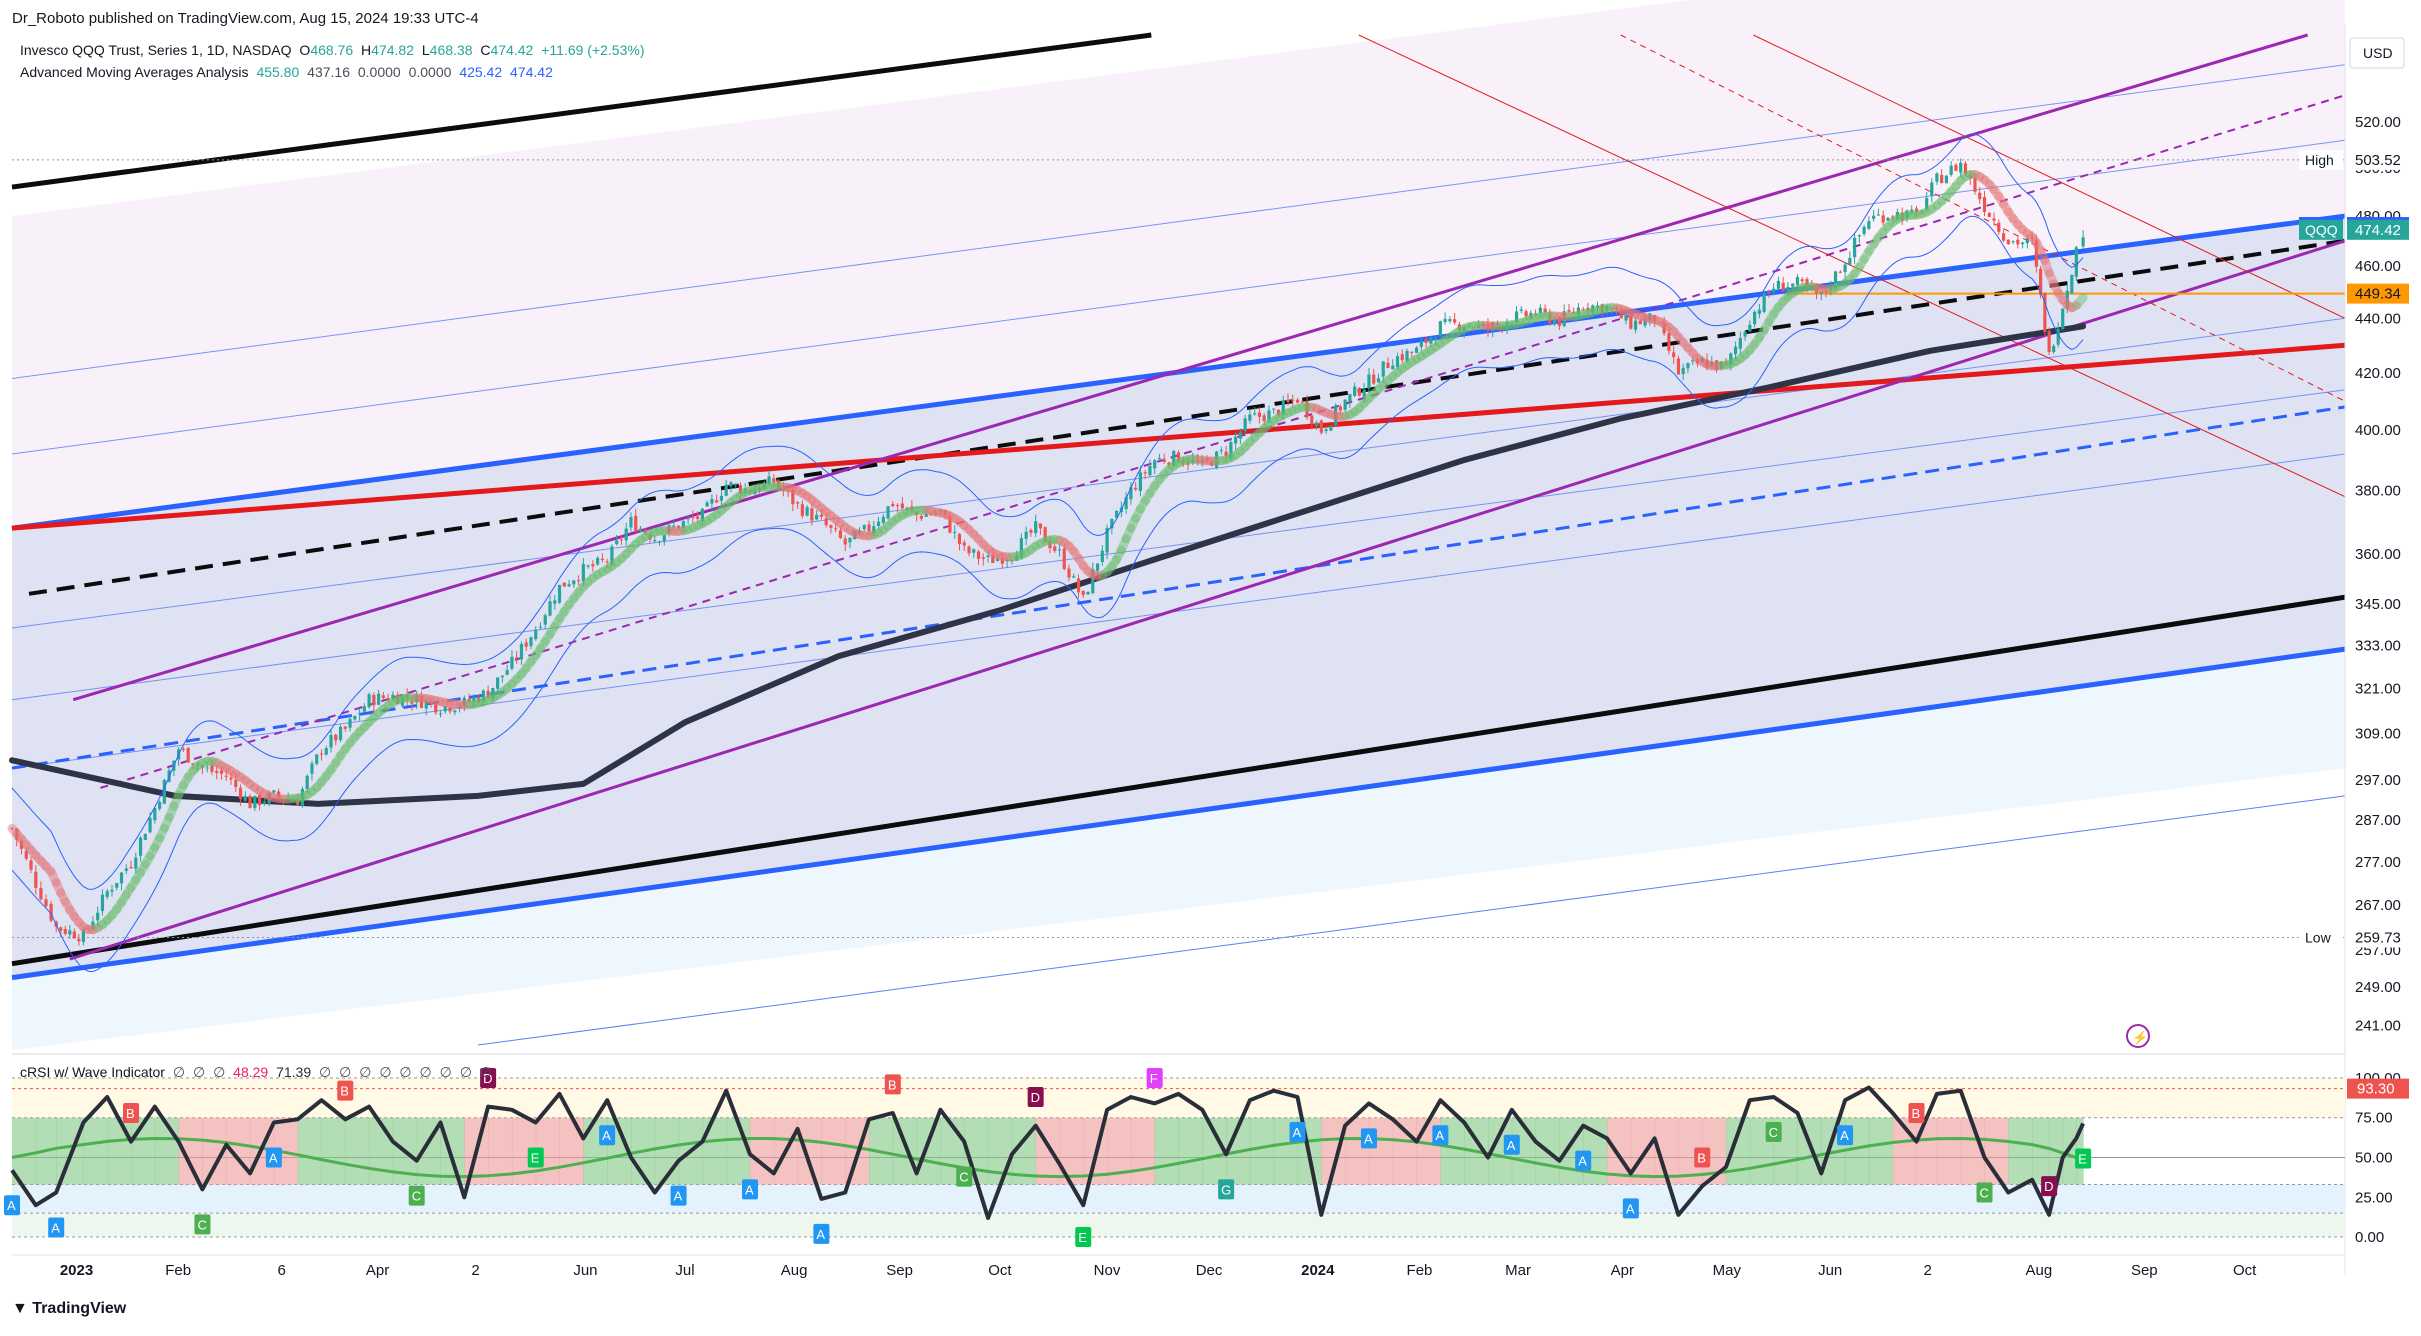 This screenshot has width=2421, height=1336. Describe the element at coordinates (2378, 294) in the screenshot. I see `price-tag: 449.34` at that location.